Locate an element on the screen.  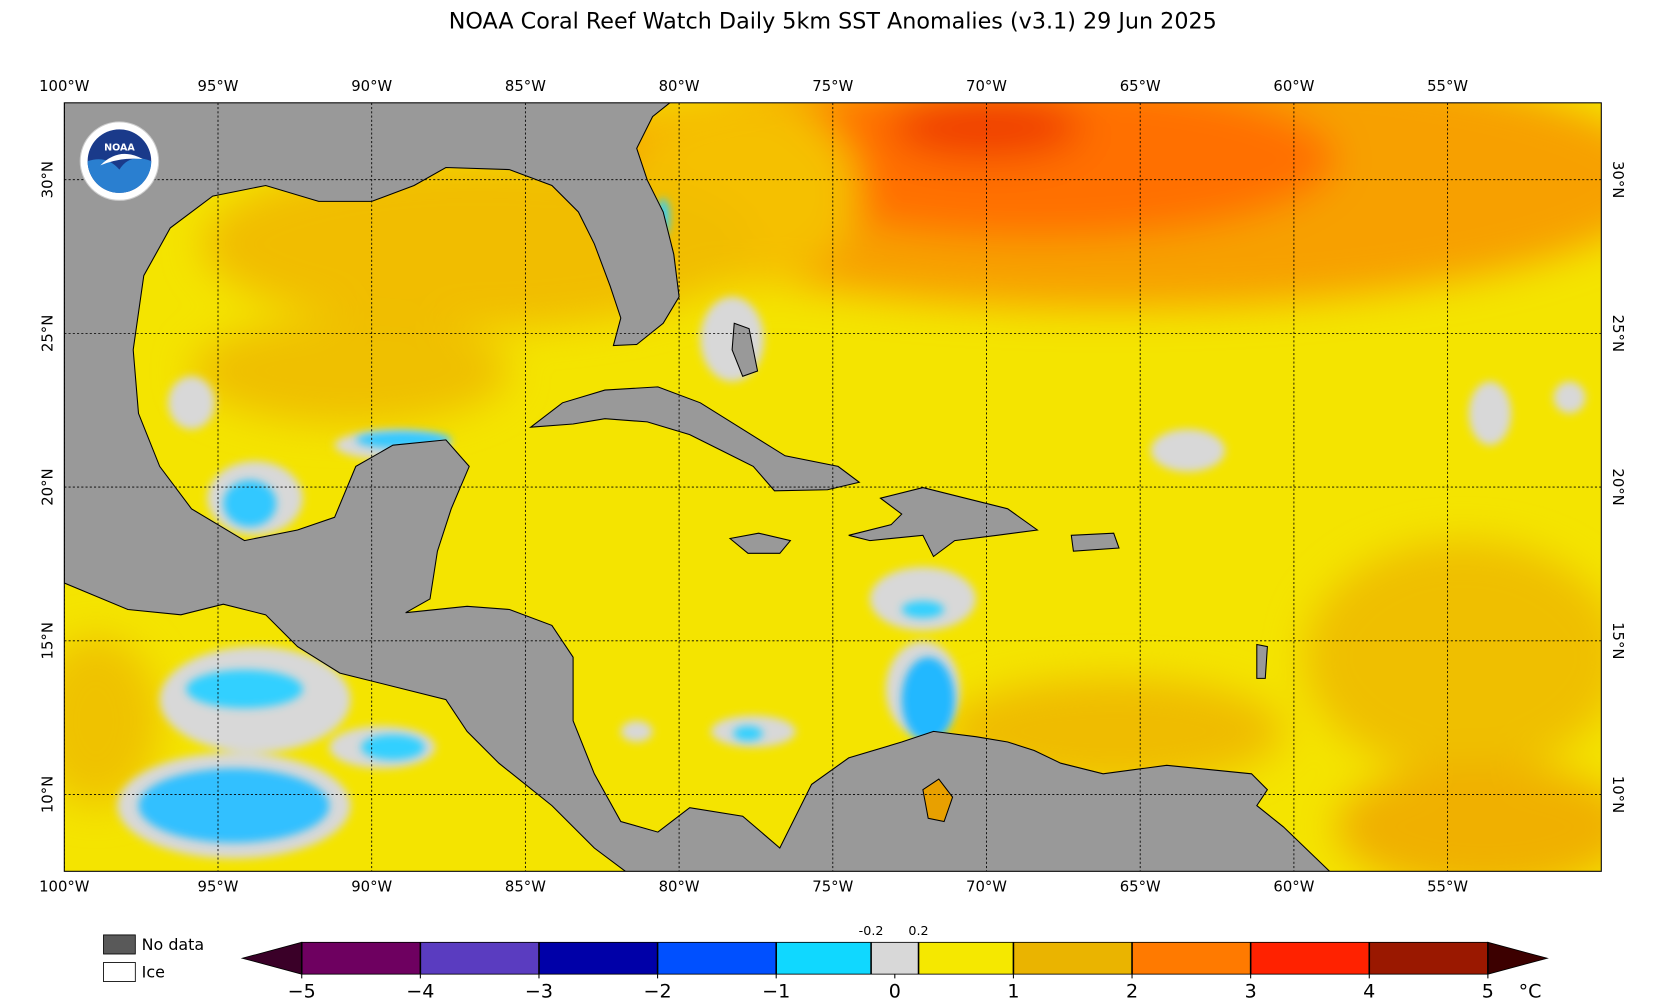
andros is located at coordinates (745, 349).